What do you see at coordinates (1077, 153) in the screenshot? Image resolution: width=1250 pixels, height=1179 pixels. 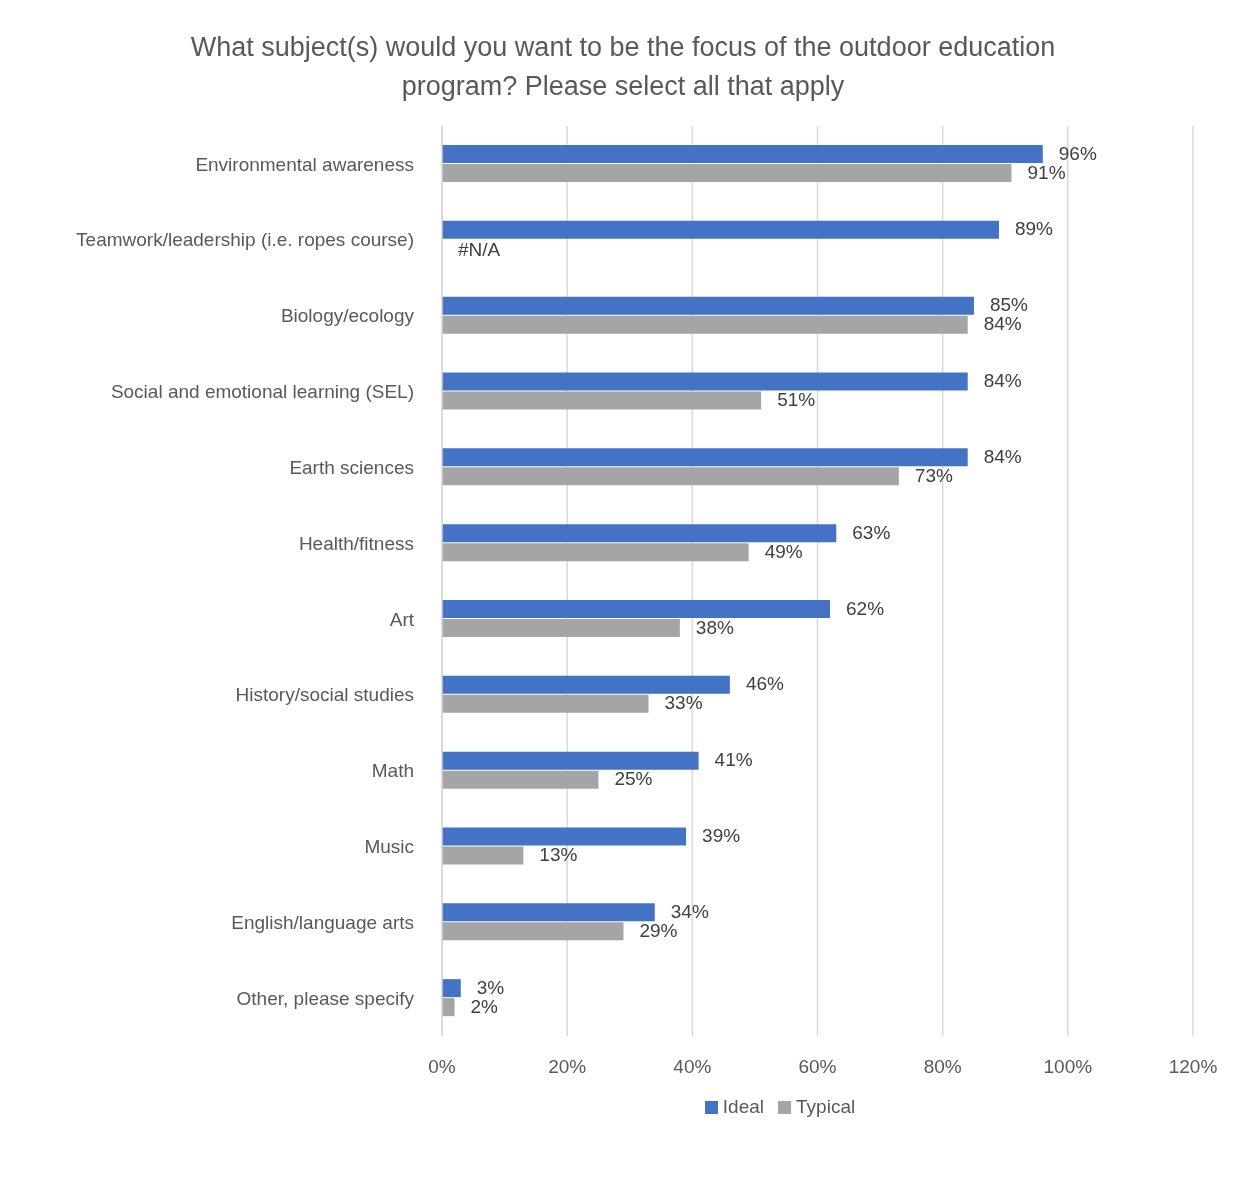 I see `data-label: 96%` at bounding box center [1077, 153].